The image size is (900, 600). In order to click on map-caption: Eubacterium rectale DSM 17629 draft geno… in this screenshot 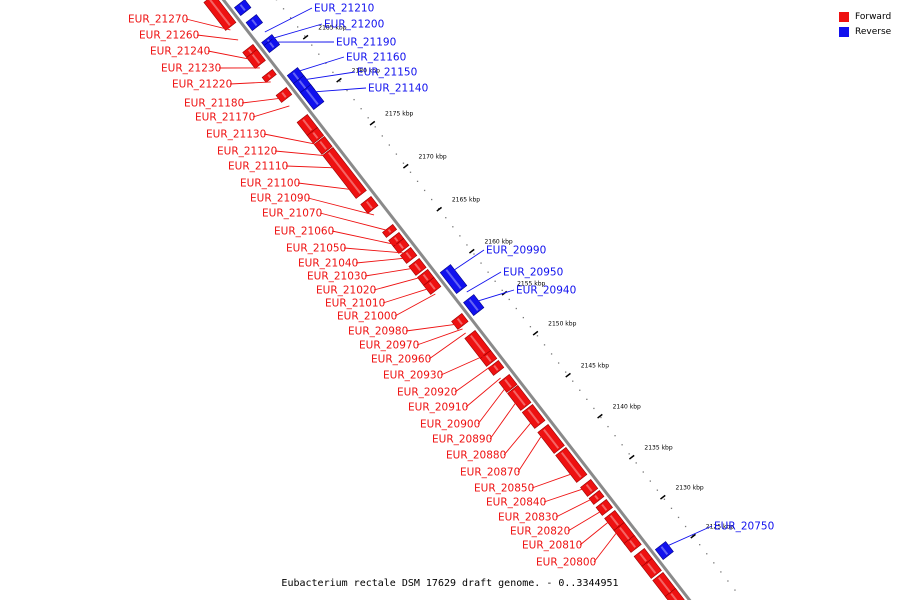, I will do `click(450, 583)`.